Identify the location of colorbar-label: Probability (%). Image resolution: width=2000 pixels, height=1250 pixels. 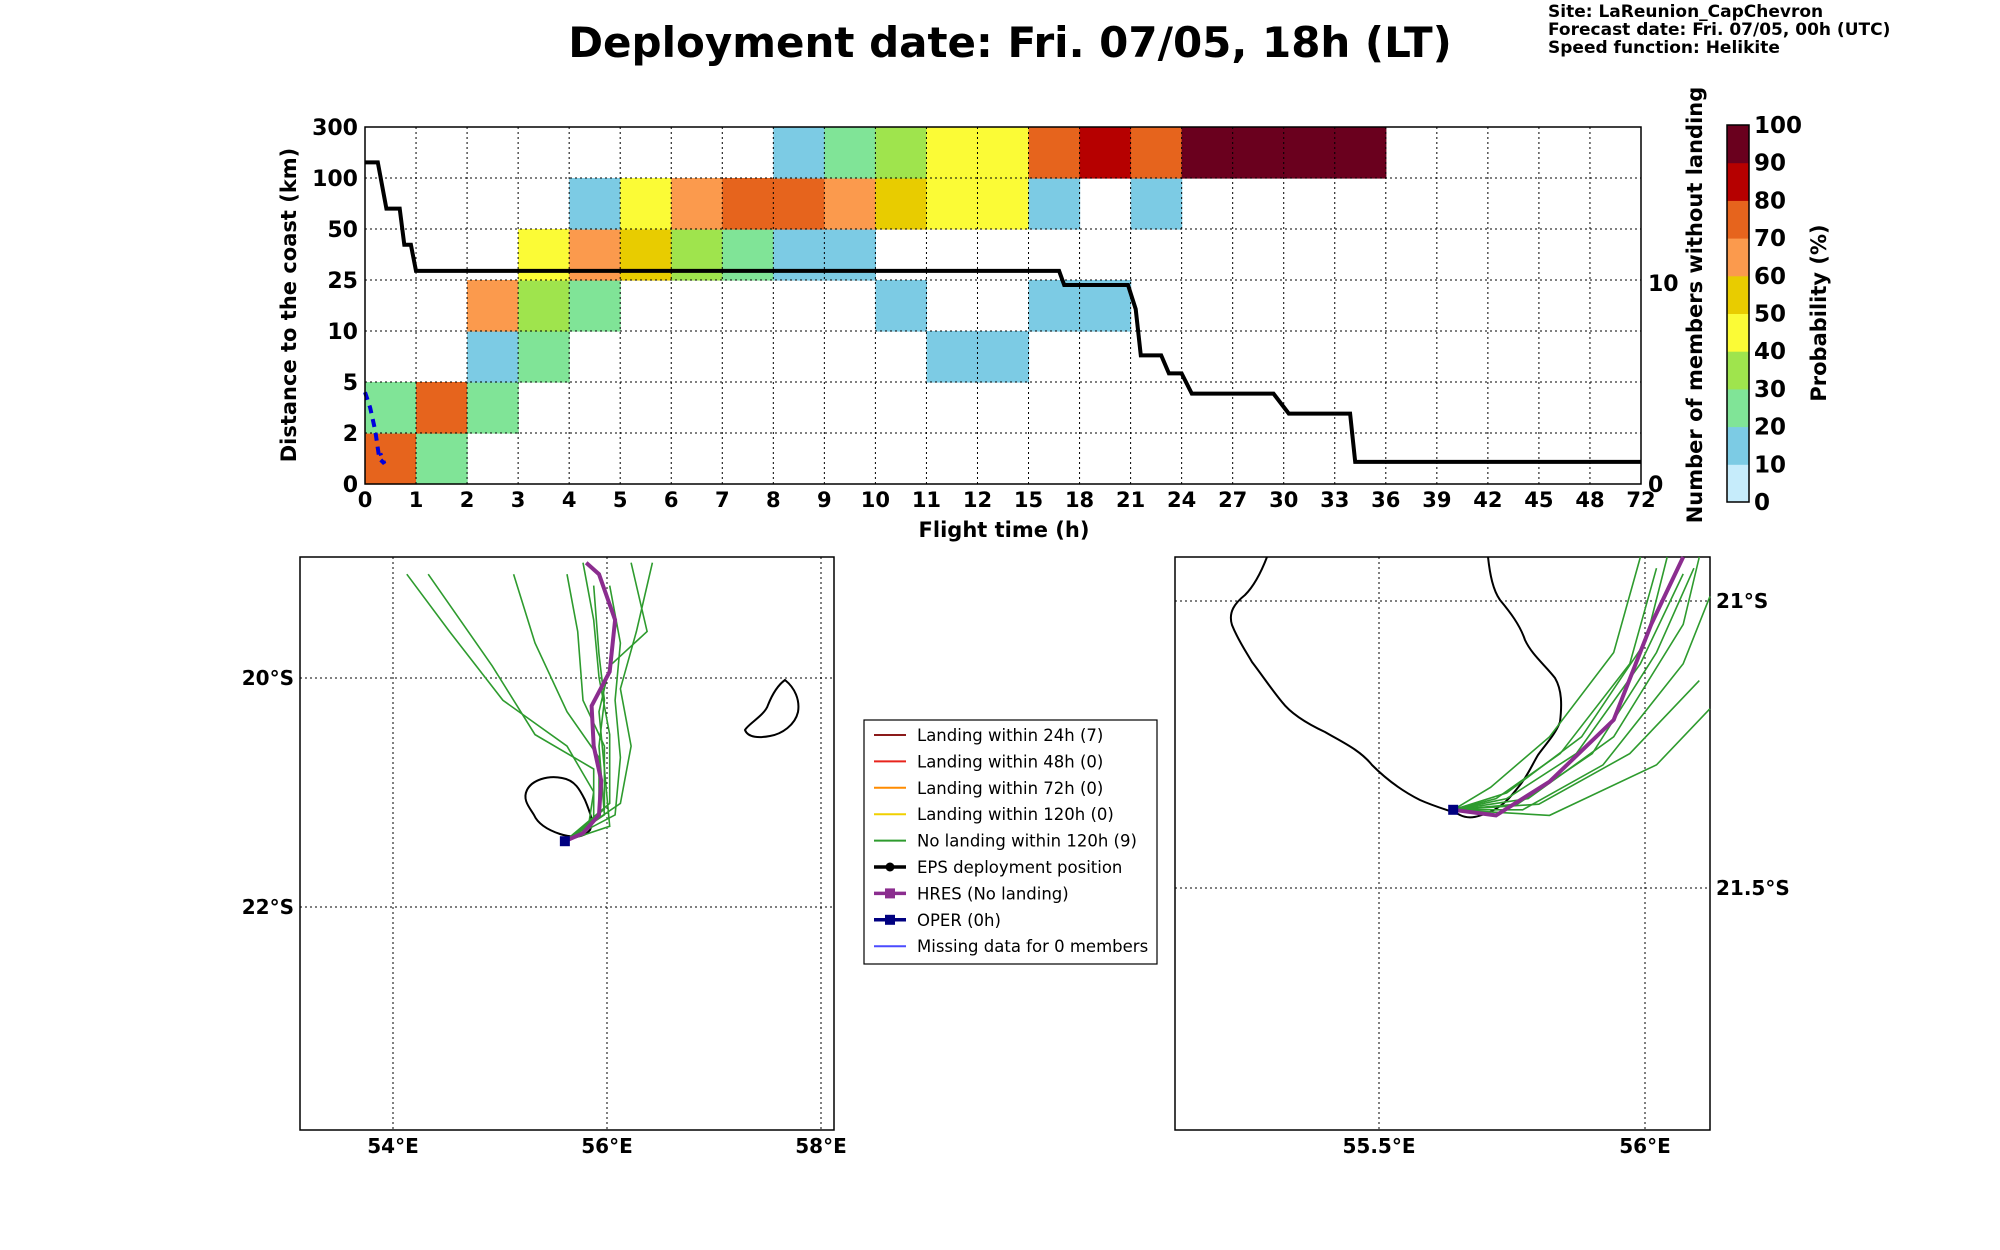
(1819, 312).